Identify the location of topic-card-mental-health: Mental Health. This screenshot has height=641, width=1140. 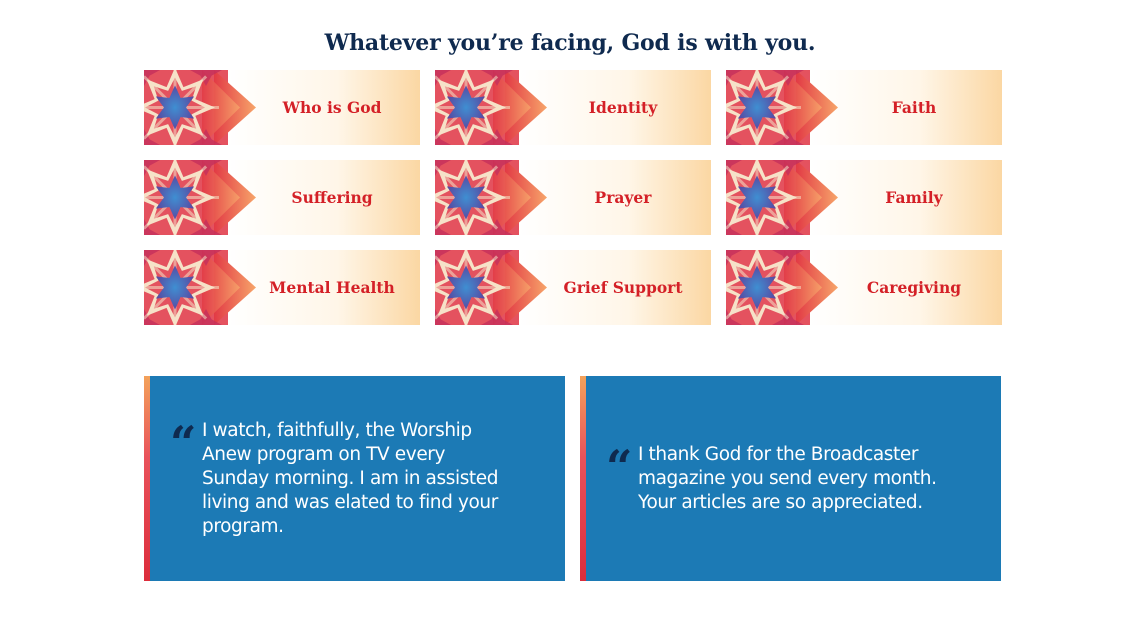
(282, 287).